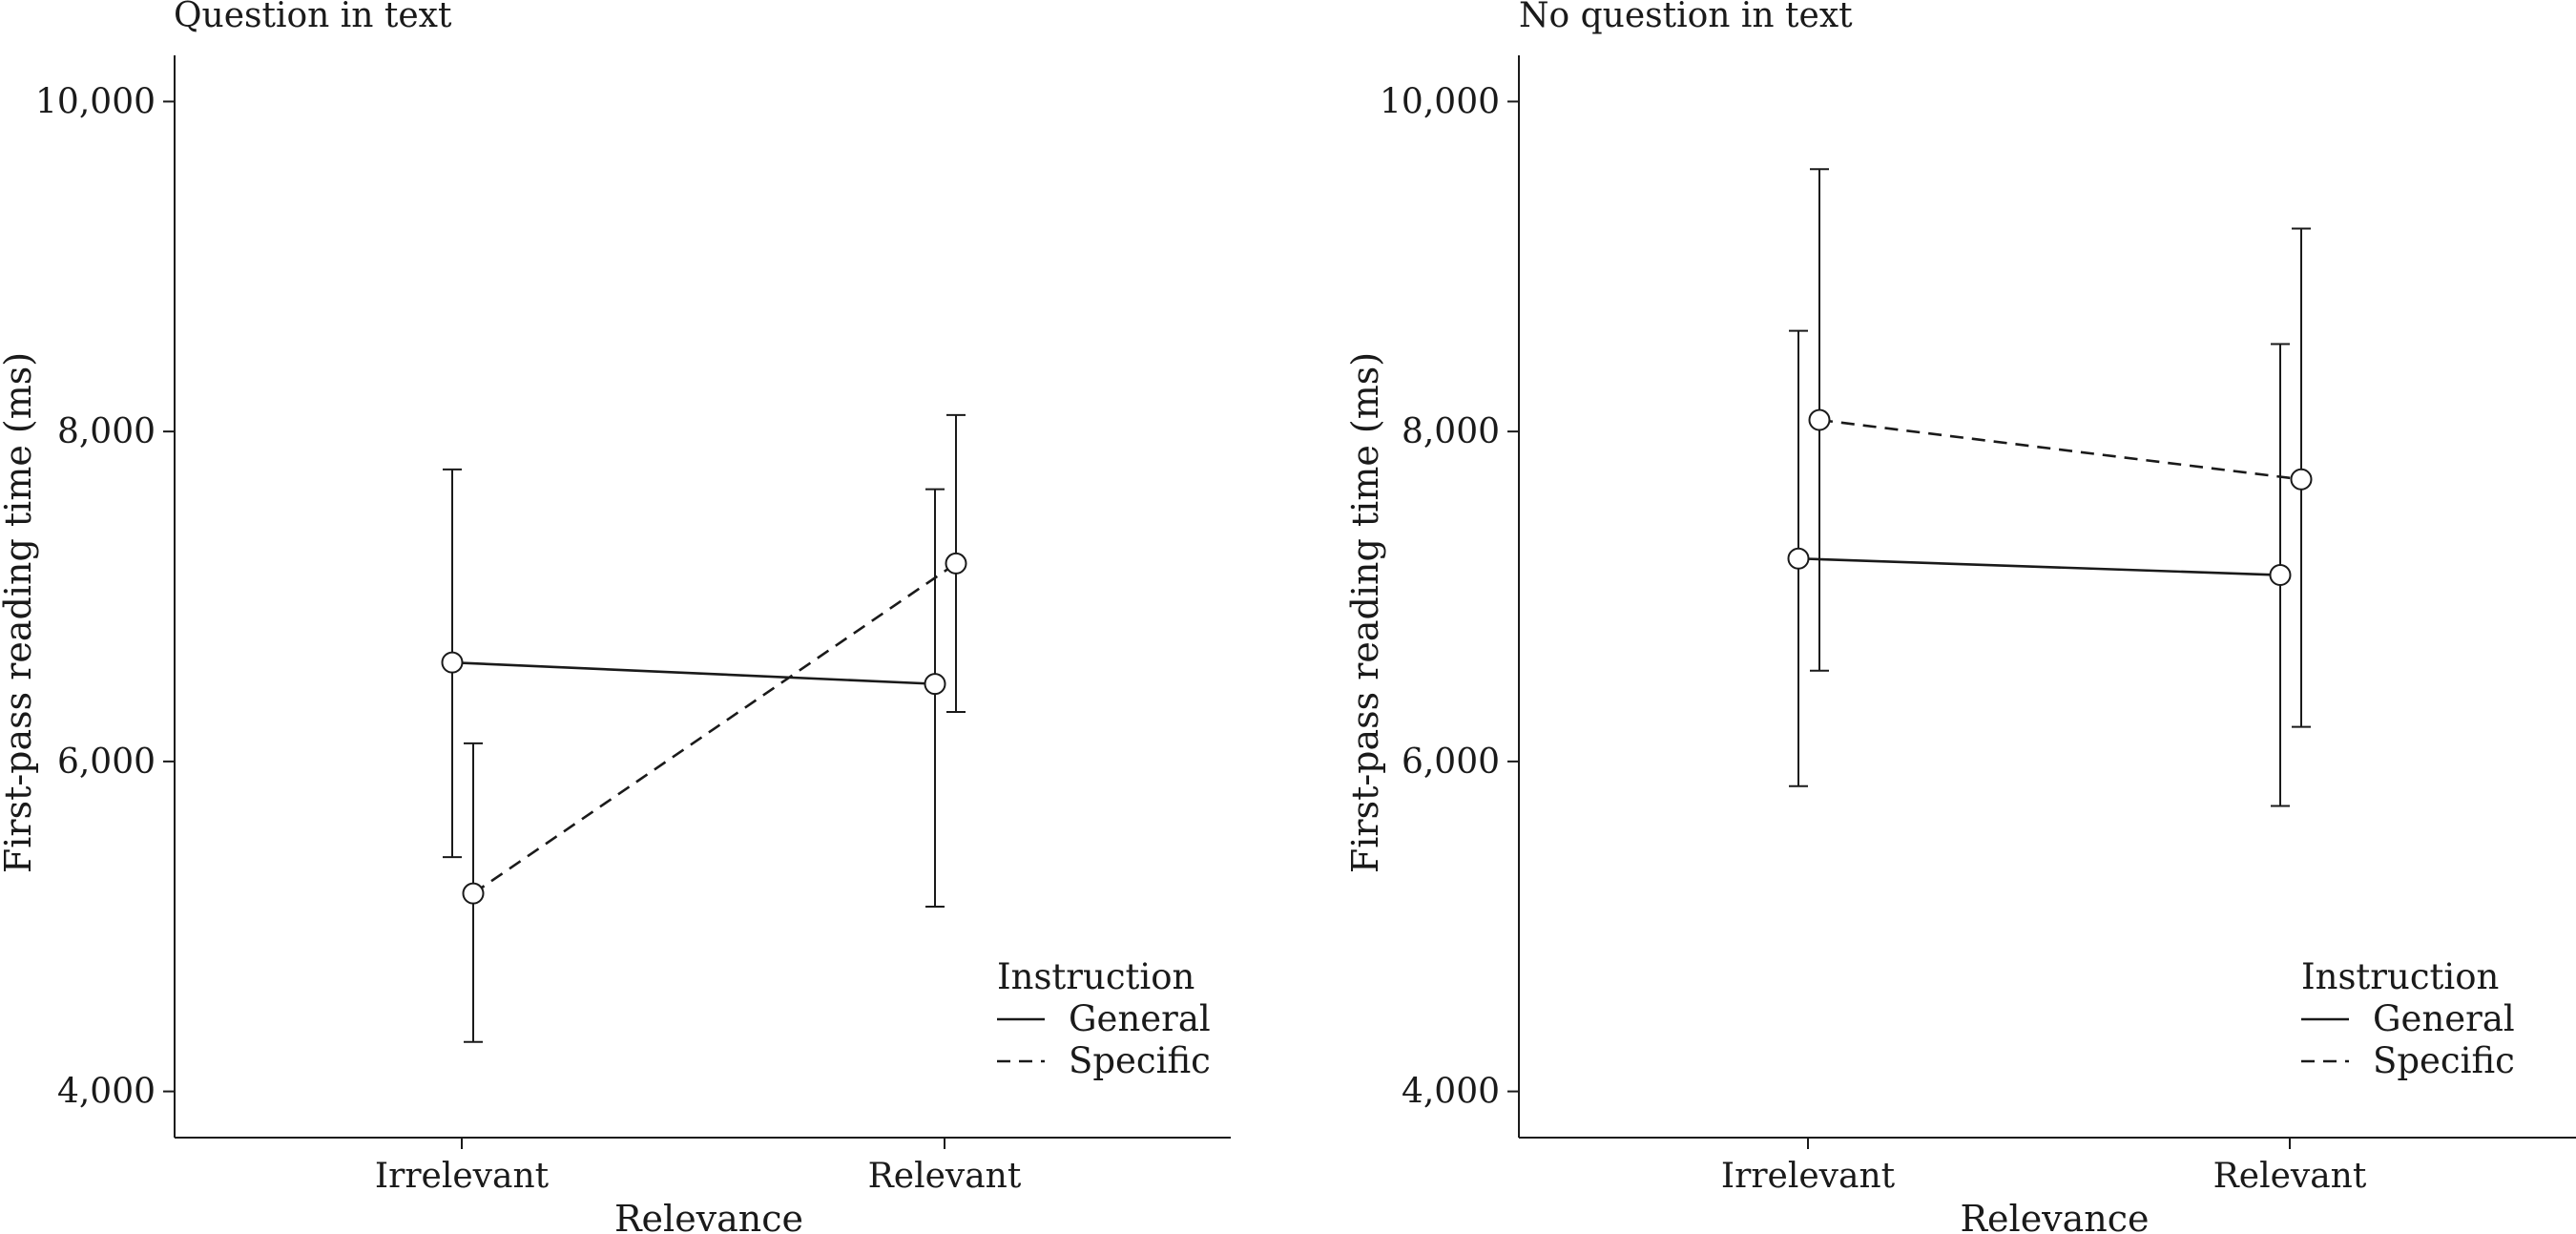 This screenshot has width=2576, height=1234. What do you see at coordinates (313, 17) in the screenshot?
I see `chart-title: Question in text` at bounding box center [313, 17].